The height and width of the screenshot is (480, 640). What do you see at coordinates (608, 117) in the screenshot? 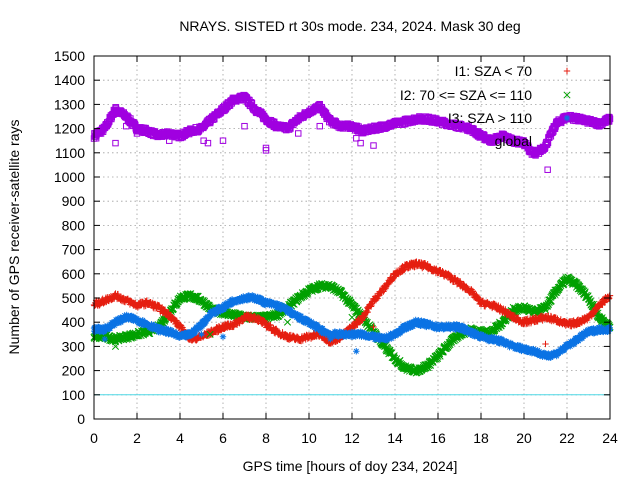
I see `series-3-marker` at bounding box center [608, 117].